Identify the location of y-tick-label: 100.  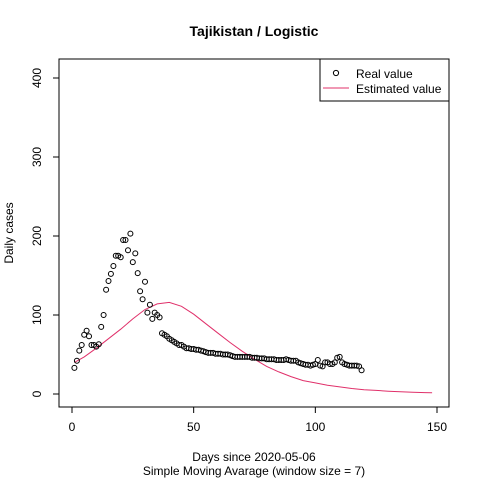
(37, 315).